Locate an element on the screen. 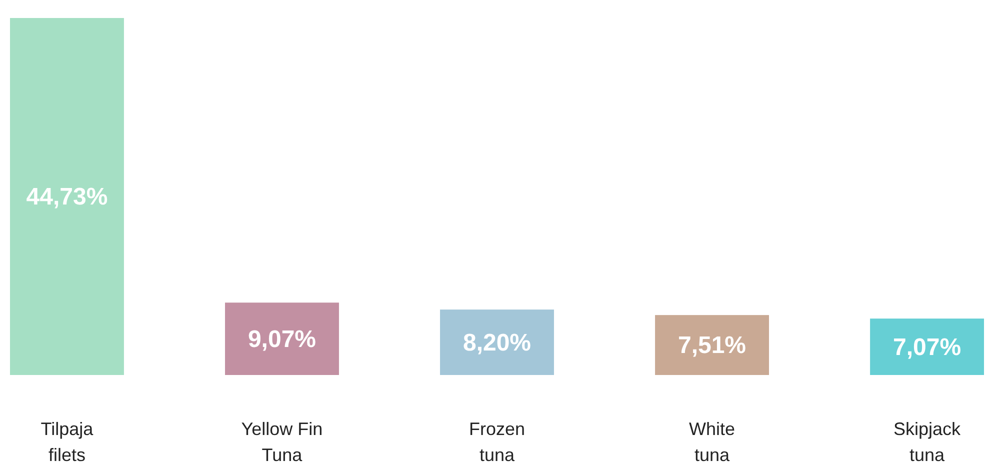  data-label: 9,07% is located at coordinates (282, 339).